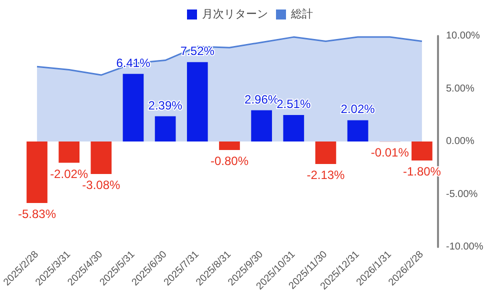 Image resolution: width=500 pixels, height=305 pixels. Describe the element at coordinates (390, 153) in the screenshot. I see `data-label: -0.01%` at that location.